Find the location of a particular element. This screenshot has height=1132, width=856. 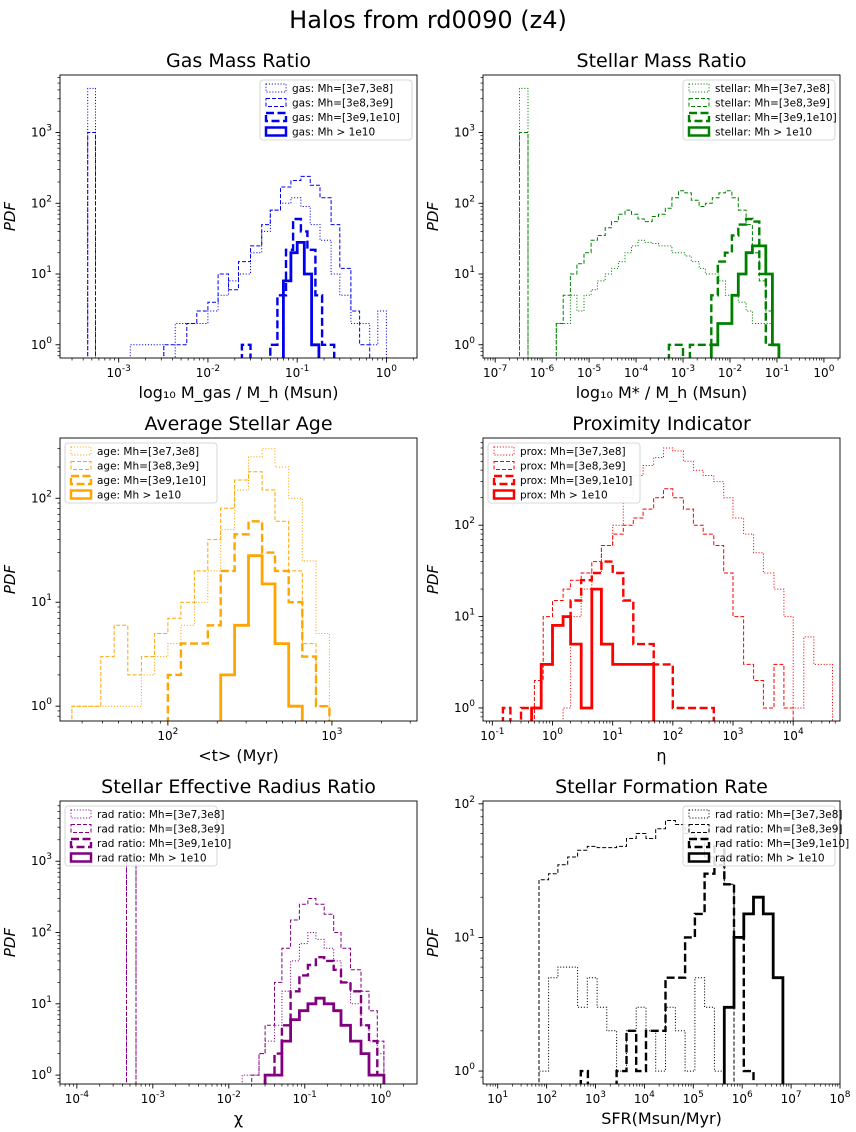

legend-entry: age: Mh > 1e10 is located at coordinates (139, 496).